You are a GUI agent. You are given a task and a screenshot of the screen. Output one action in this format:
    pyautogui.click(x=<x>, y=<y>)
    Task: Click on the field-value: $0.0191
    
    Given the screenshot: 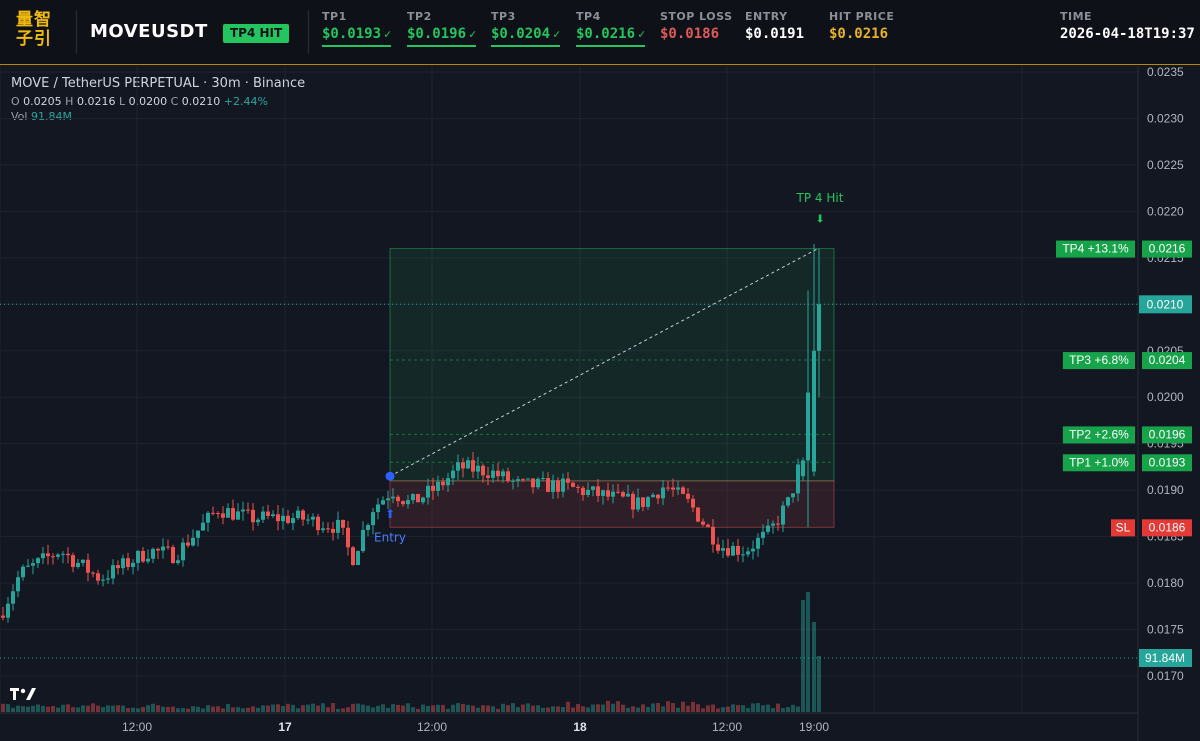 What is the action you would take?
    pyautogui.click(x=775, y=34)
    